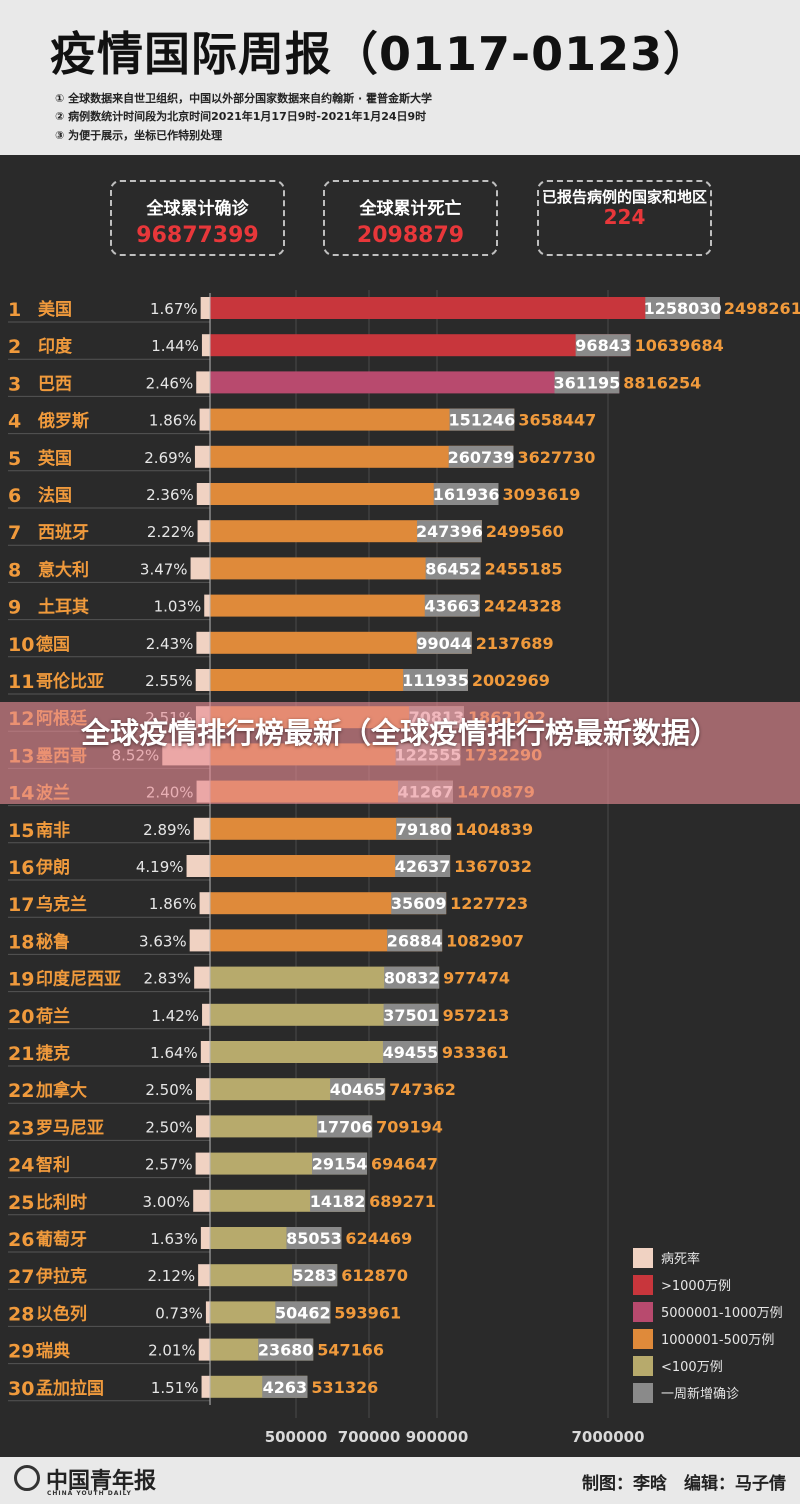  Describe the element at coordinates (53, 1053) in the screenshot. I see `country-label-21: 捷克` at that location.